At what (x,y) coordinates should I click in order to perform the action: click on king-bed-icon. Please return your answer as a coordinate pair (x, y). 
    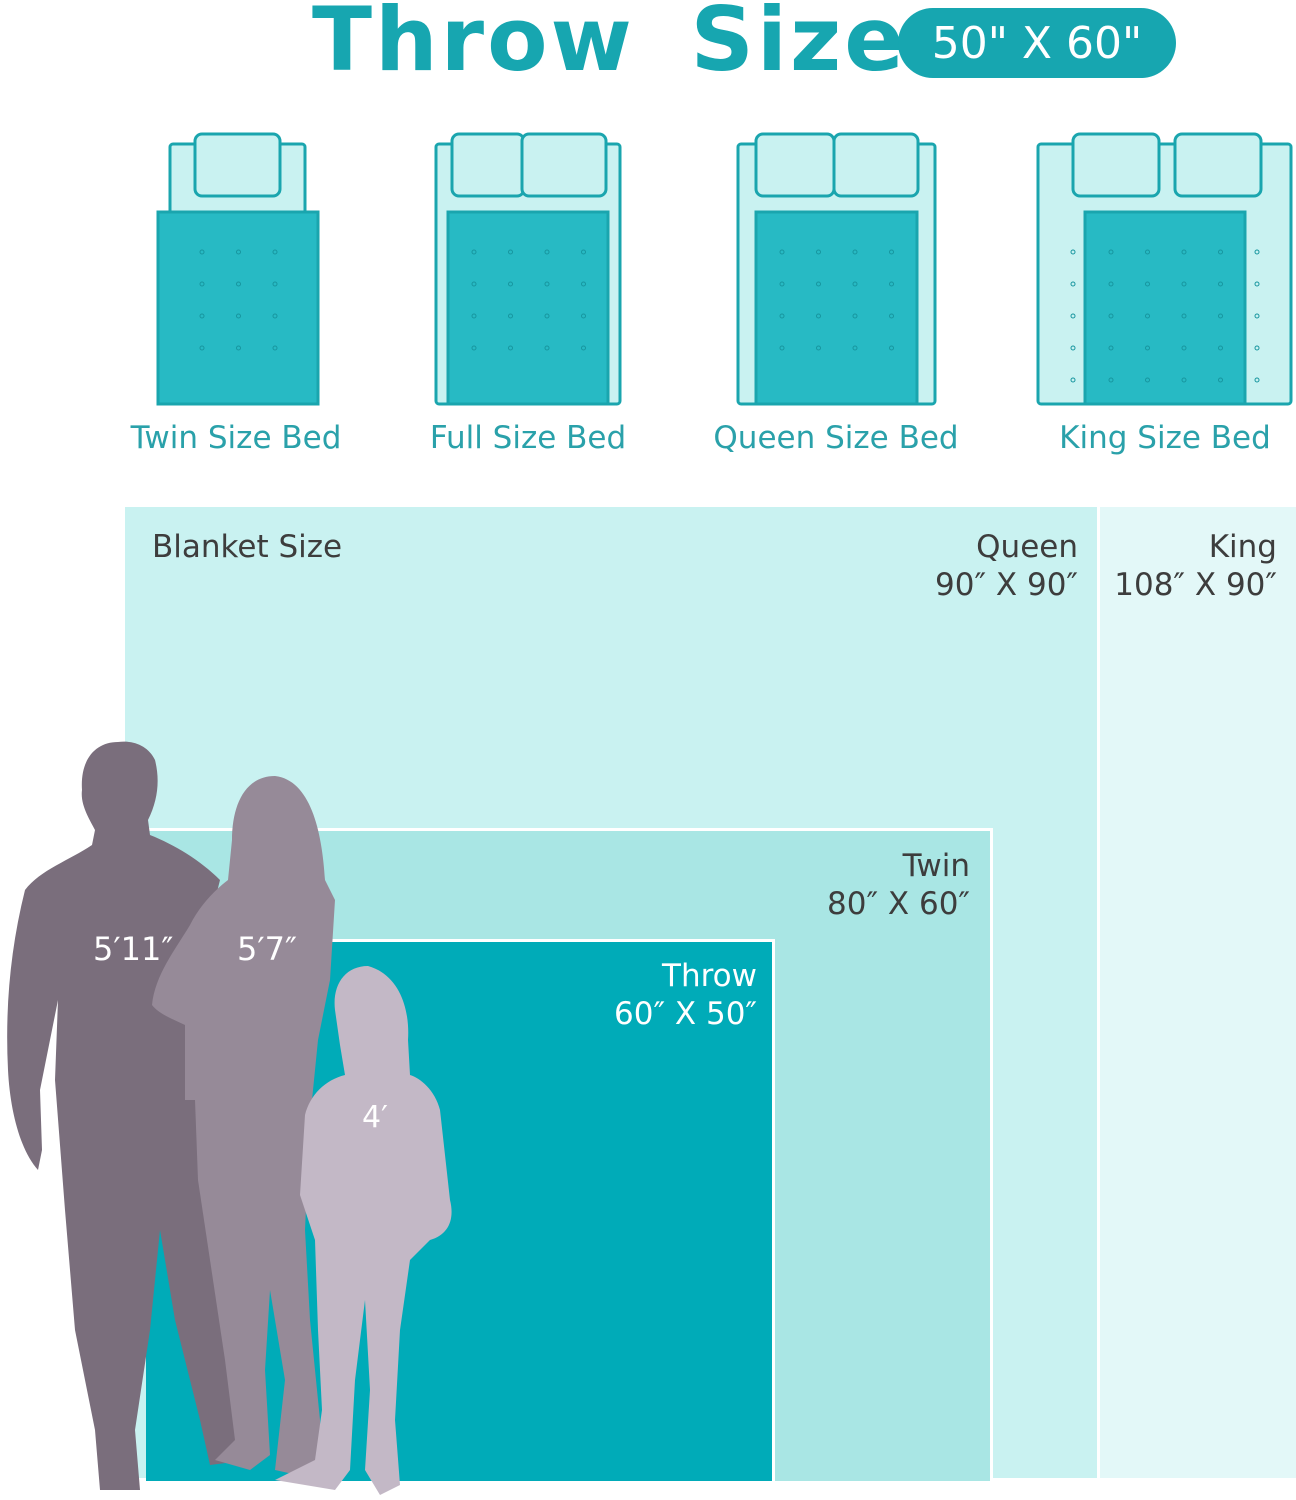
    Looking at the image, I should click on (1164, 269).